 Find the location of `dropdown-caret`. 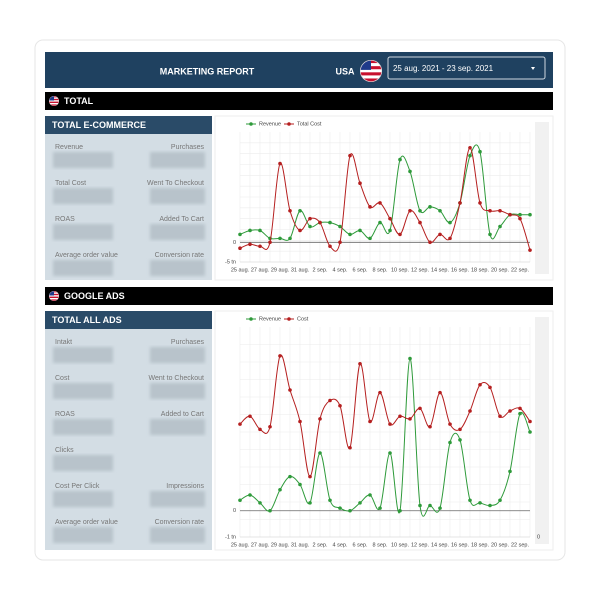

dropdown-caret is located at coordinates (533, 68).